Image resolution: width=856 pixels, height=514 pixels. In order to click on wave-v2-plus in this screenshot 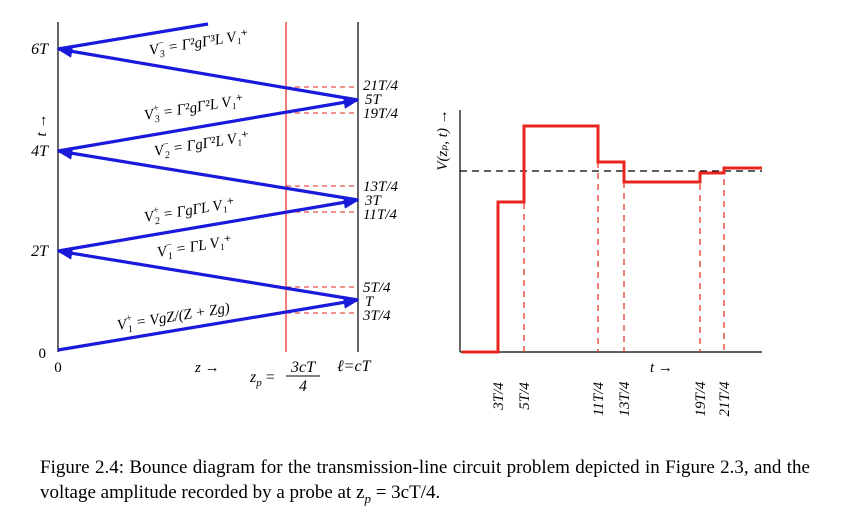, I will do `click(208, 224)`.